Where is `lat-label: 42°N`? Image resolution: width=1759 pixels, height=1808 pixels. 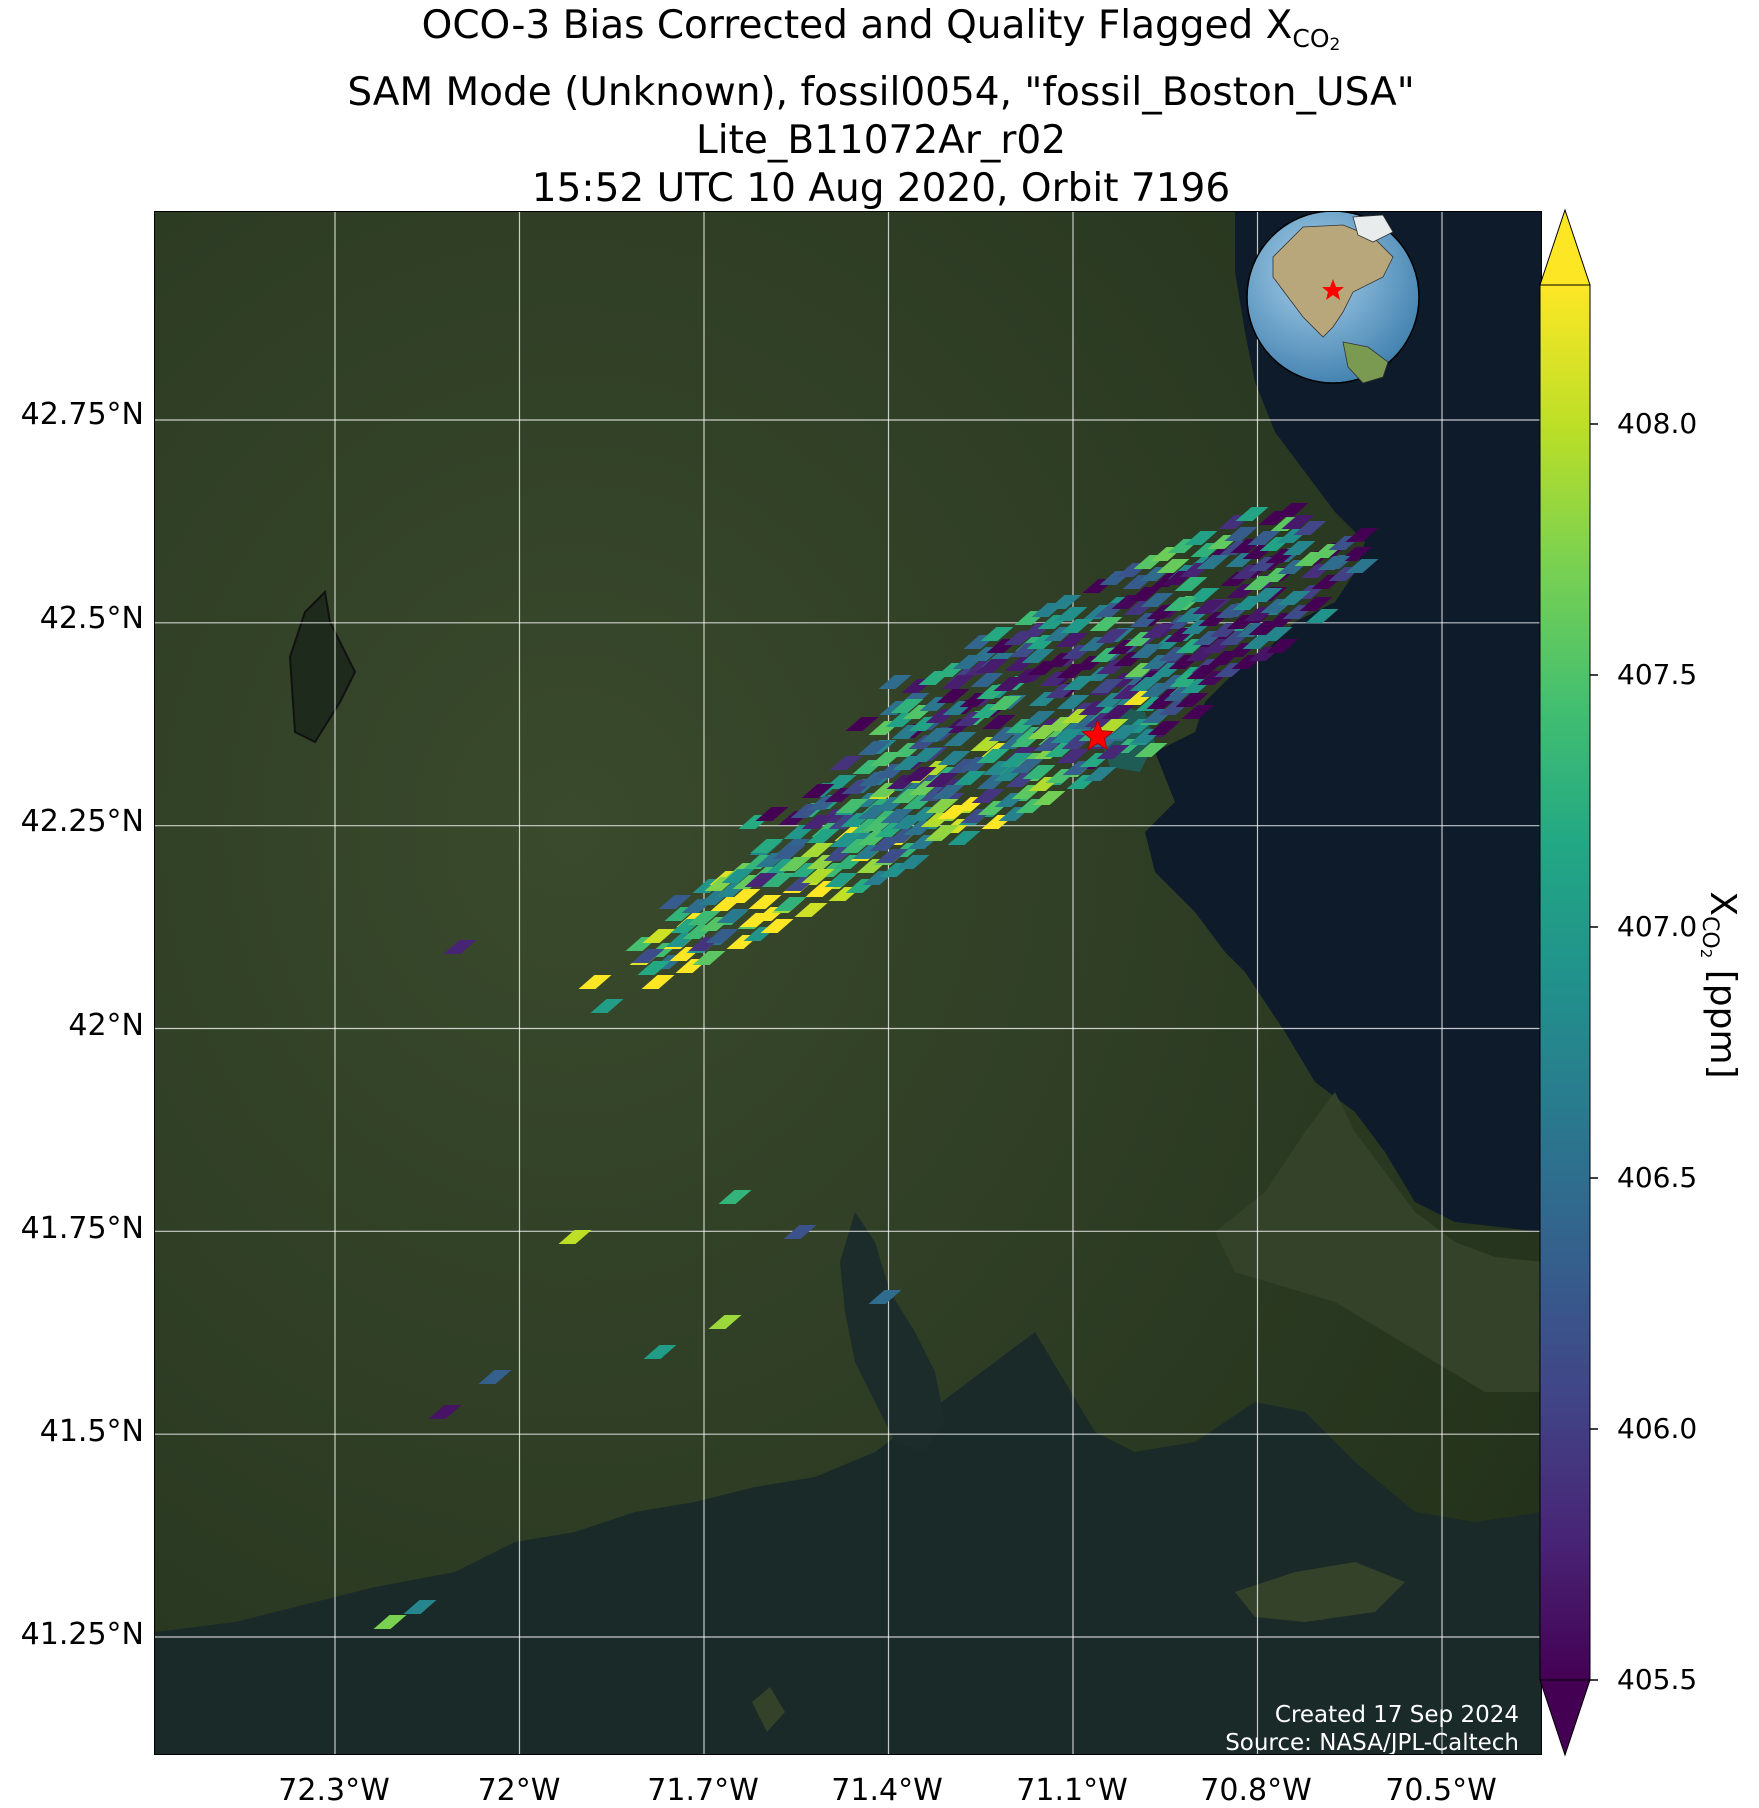 lat-label: 42°N is located at coordinates (106, 1025).